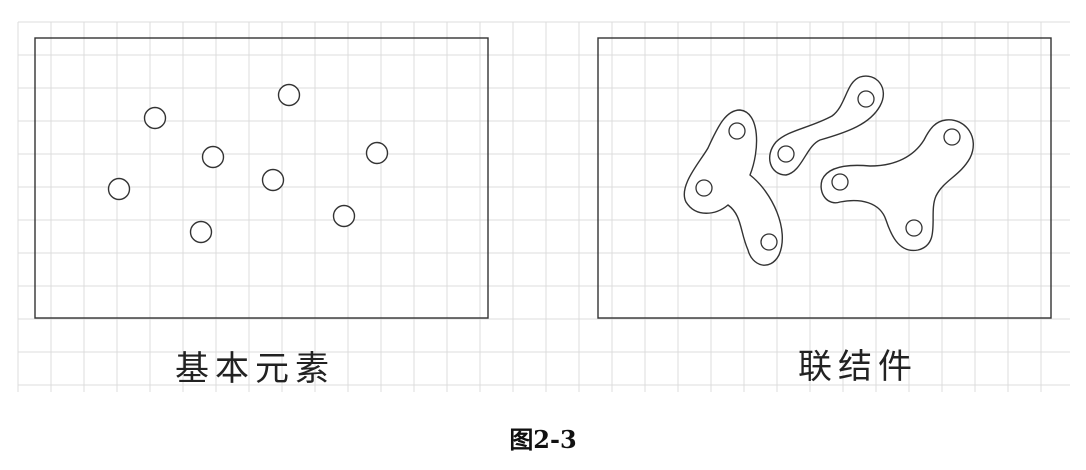 The width and height of the screenshot is (1086, 470). Describe the element at coordinates (255, 369) in the screenshot. I see `panel-label-left: 基本元素` at that location.